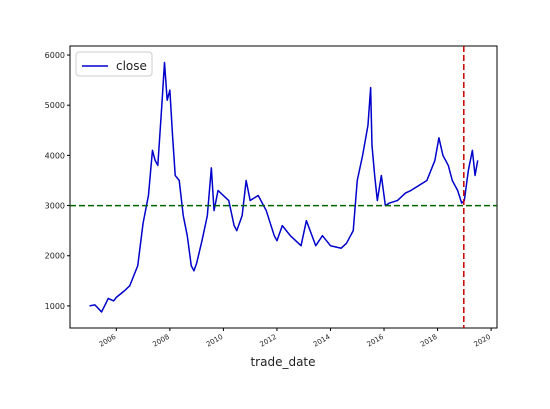  I want to click on legend-box, so click(114, 64).